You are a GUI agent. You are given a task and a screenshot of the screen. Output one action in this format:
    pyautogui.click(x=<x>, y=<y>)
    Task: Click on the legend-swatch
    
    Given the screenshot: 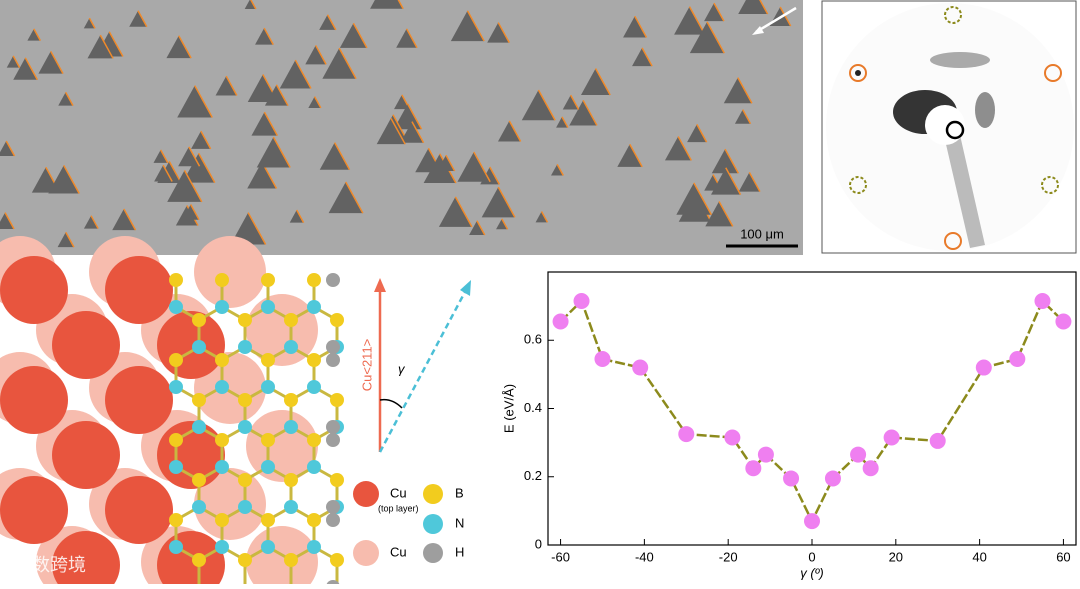 What is the action you would take?
    pyautogui.click(x=433, y=524)
    